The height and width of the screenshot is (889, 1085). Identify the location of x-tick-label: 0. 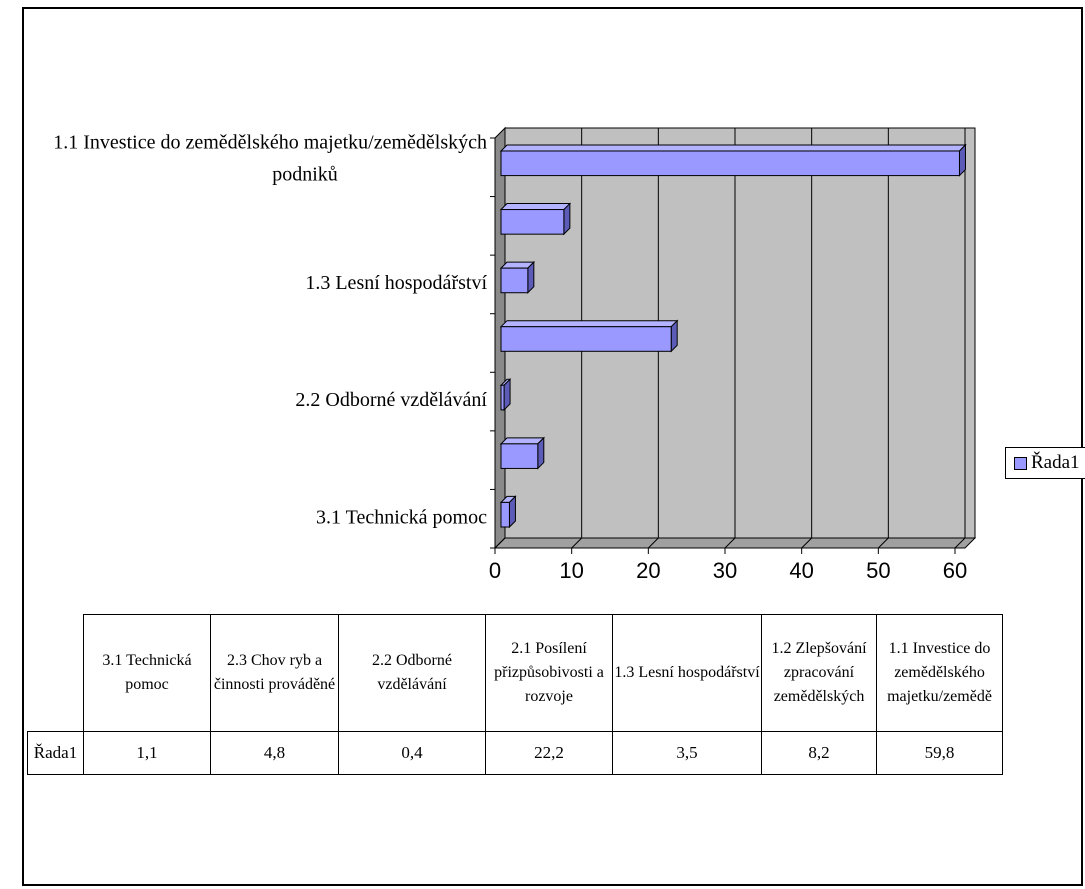
(495, 570).